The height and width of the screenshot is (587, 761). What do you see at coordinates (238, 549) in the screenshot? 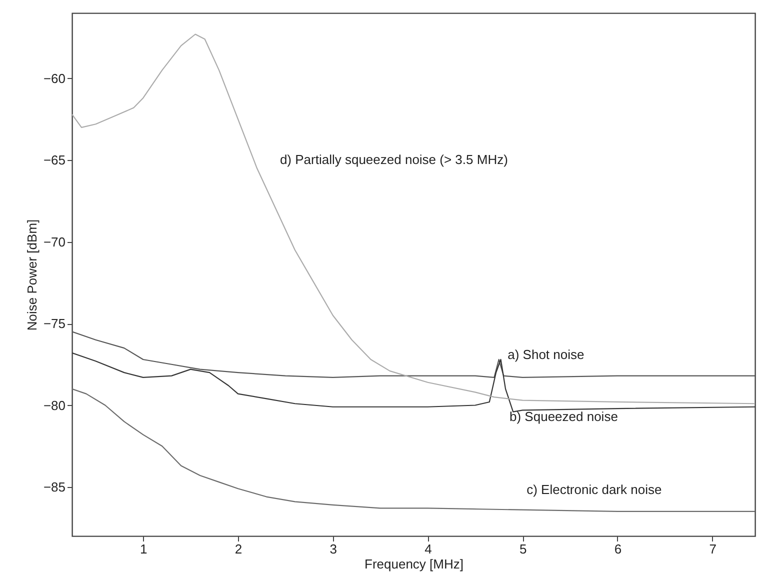
I see `x-tick-label: 2` at bounding box center [238, 549].